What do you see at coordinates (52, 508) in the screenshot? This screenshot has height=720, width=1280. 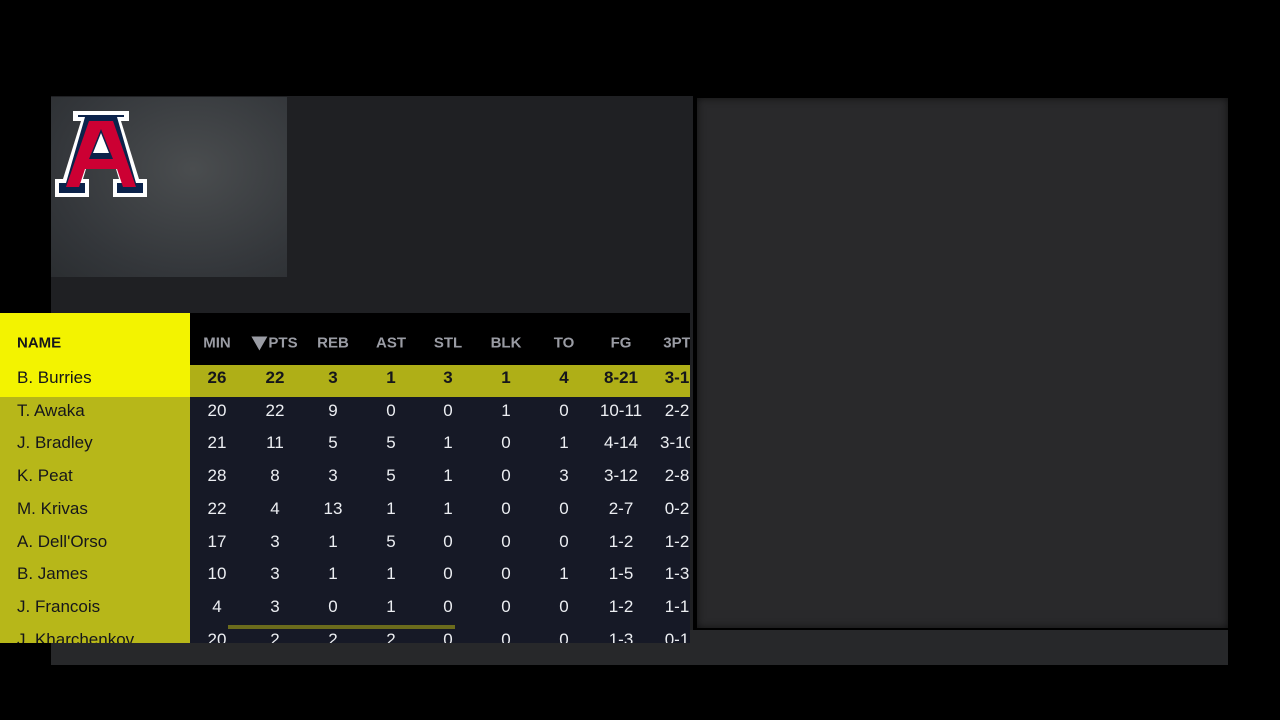 I see `player-name: M. Krivas` at bounding box center [52, 508].